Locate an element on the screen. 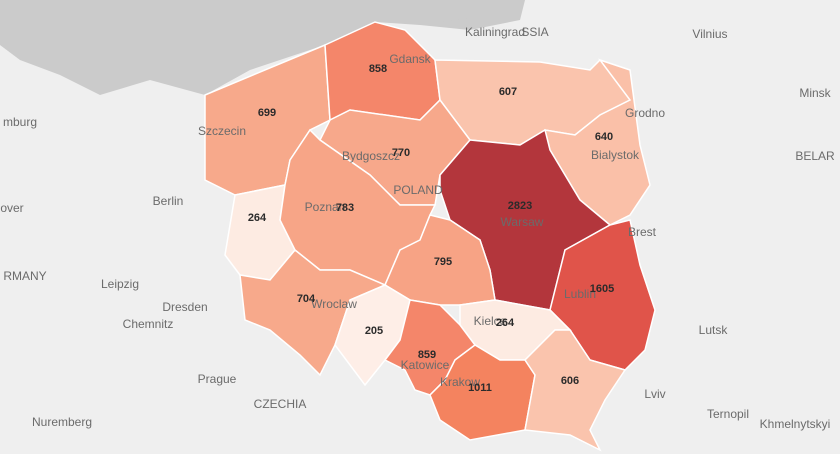  place-label: CZECHIA is located at coordinates (280, 404).